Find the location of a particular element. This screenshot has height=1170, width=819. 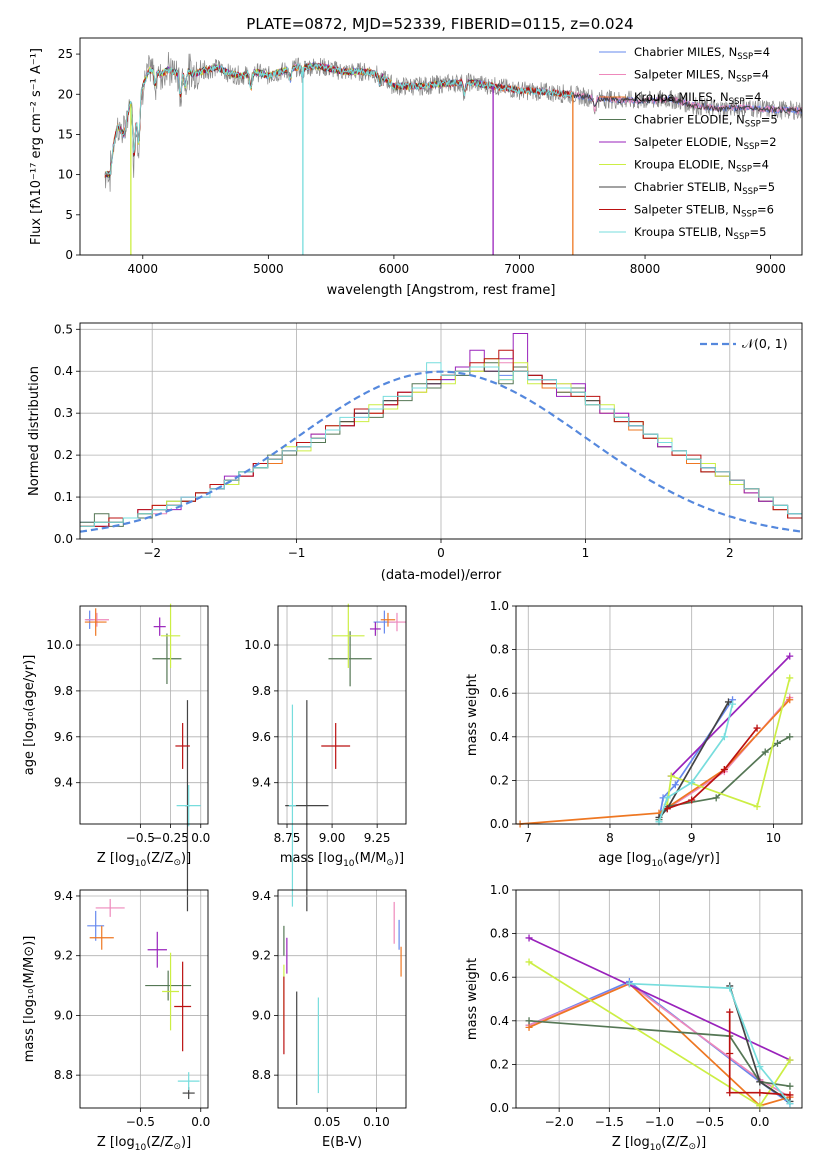

legend-label: Salpeter ELODIE, NSSP=2 is located at coordinates (705, 143).